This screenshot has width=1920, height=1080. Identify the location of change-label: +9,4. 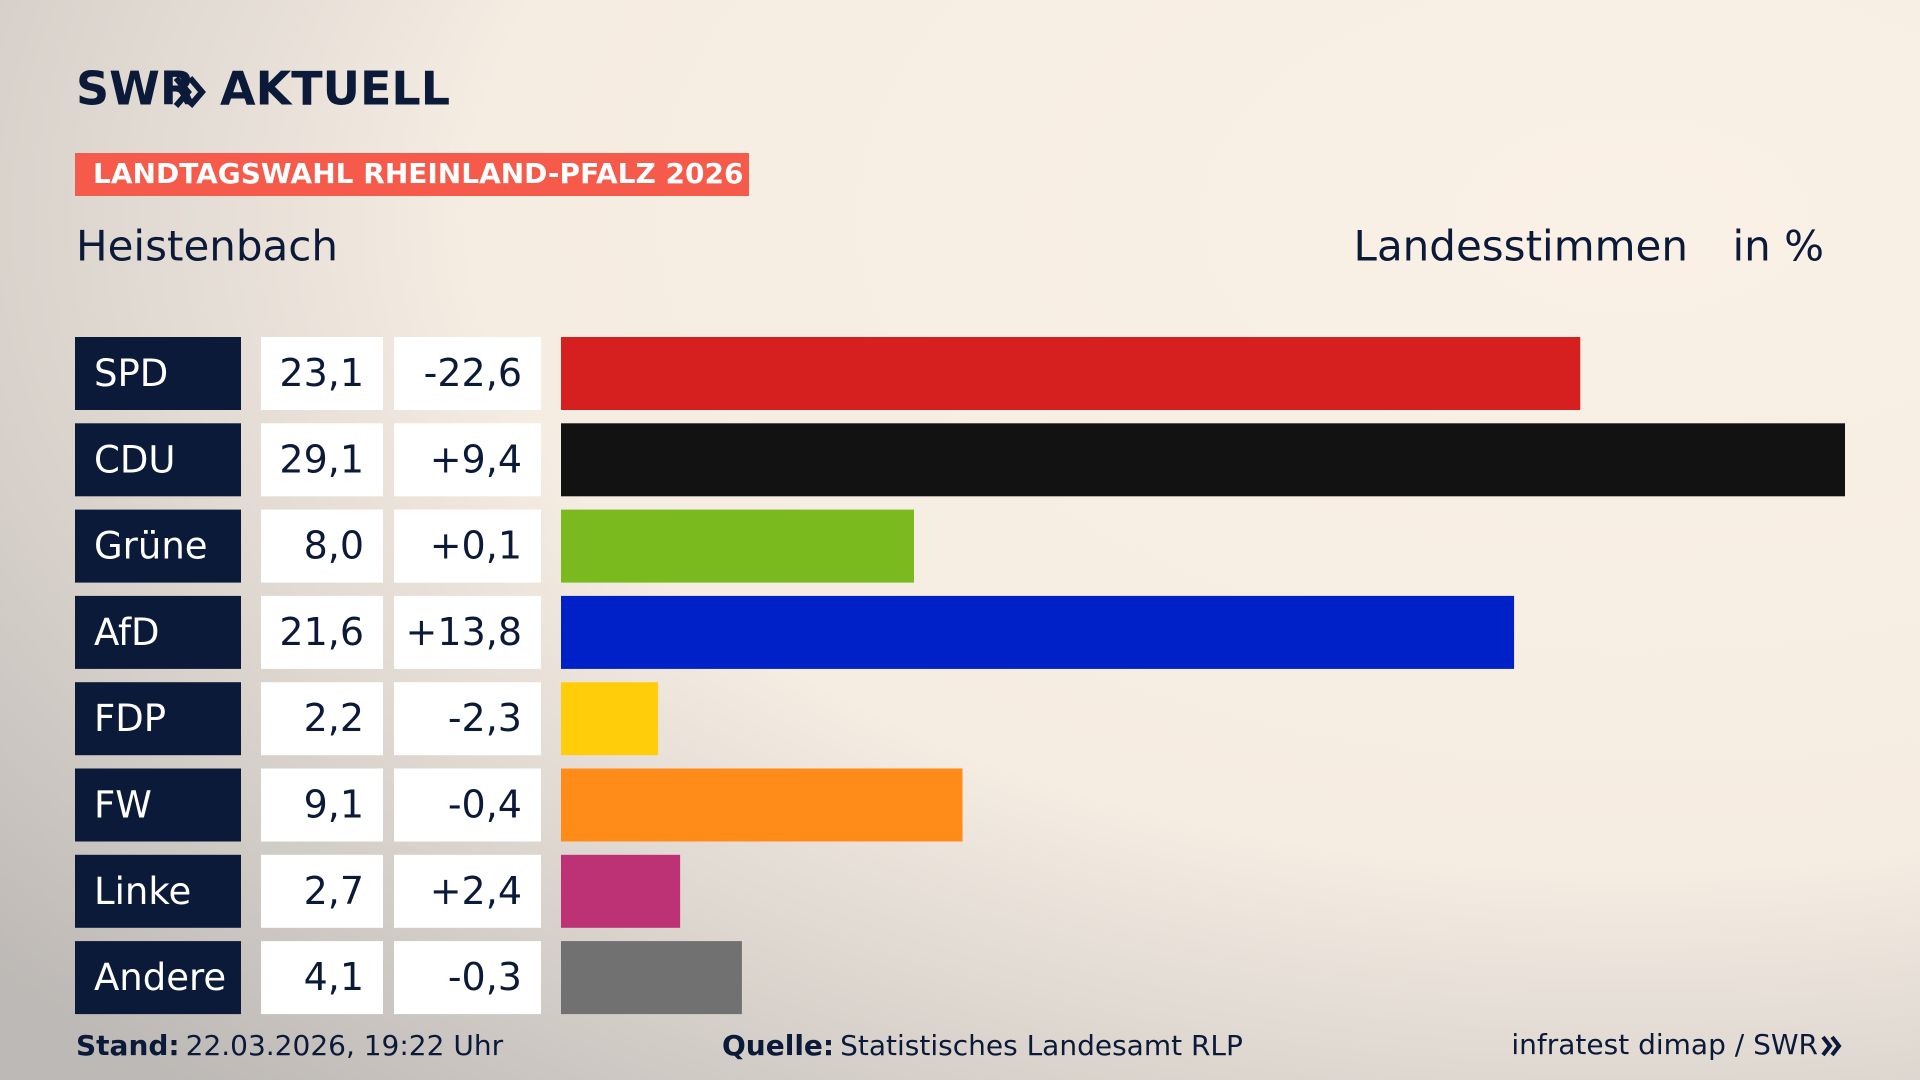
(476, 459).